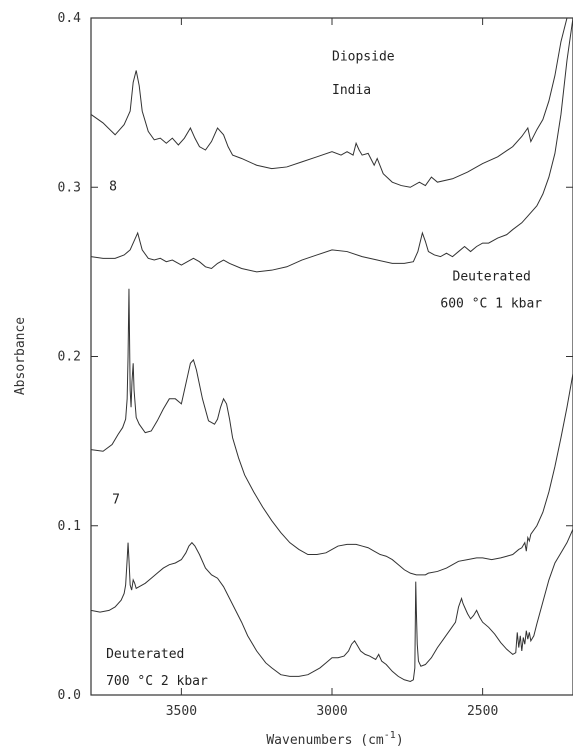 The width and height of the screenshot is (573, 750). What do you see at coordinates (325, 740) in the screenshot?
I see `x-axis-label-main: Wavenumbers (cm` at bounding box center [325, 740].